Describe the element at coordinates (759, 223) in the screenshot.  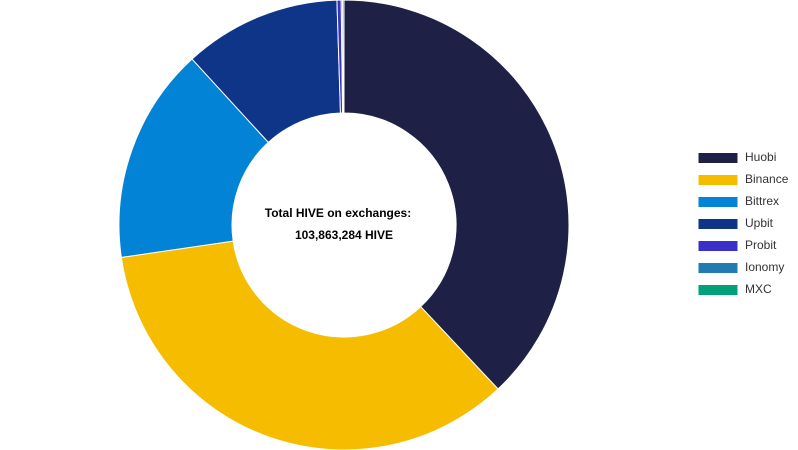
I see `legend-label: Upbit` at that location.